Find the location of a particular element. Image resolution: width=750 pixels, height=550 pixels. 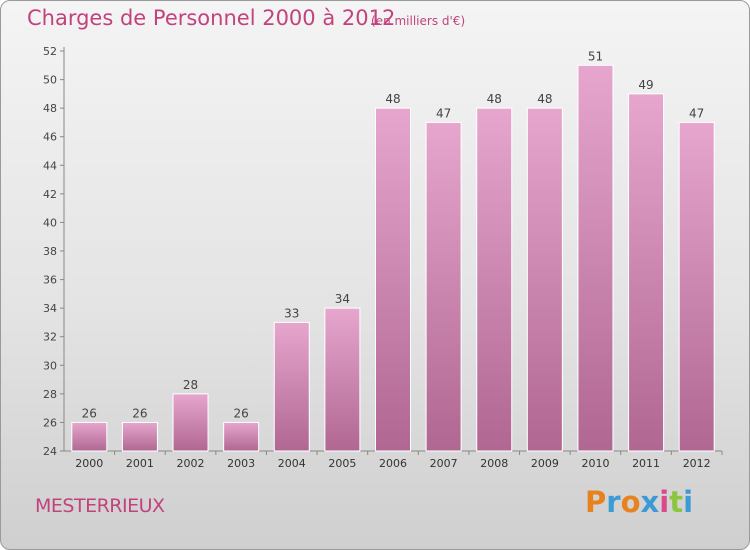

x-tick-label: 2009 is located at coordinates (545, 463).